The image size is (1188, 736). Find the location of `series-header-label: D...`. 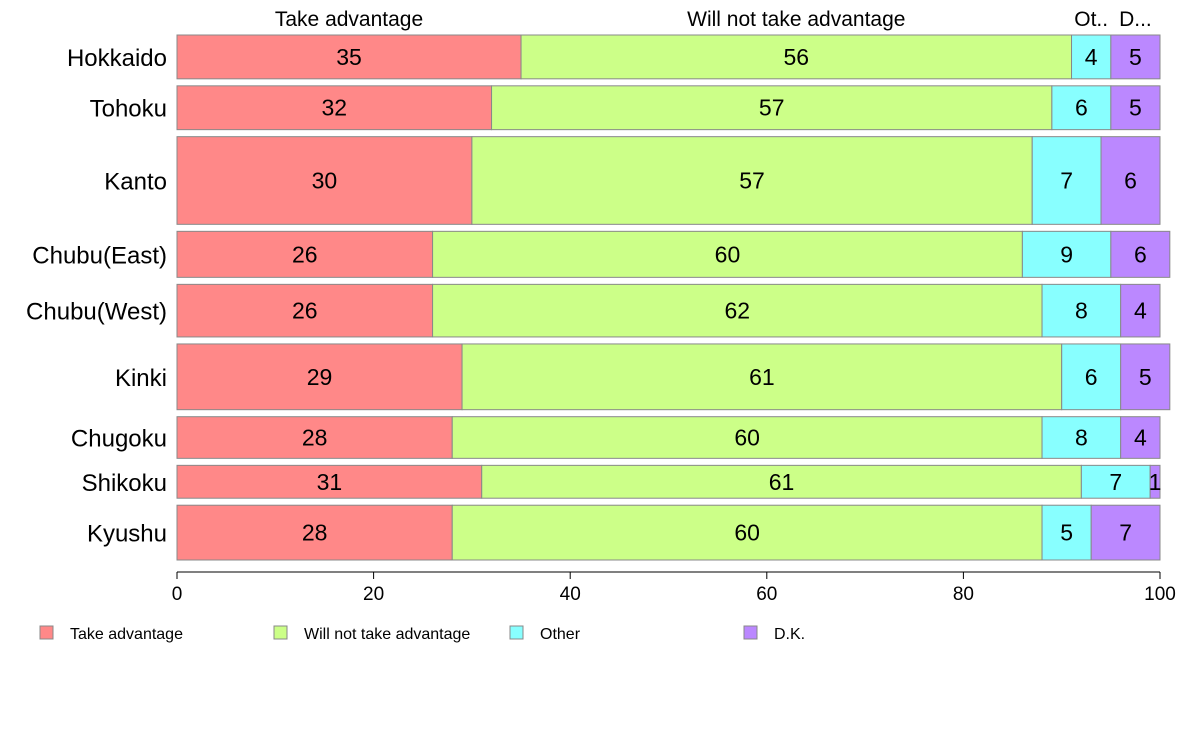

series-header-label: D... is located at coordinates (1135, 19).